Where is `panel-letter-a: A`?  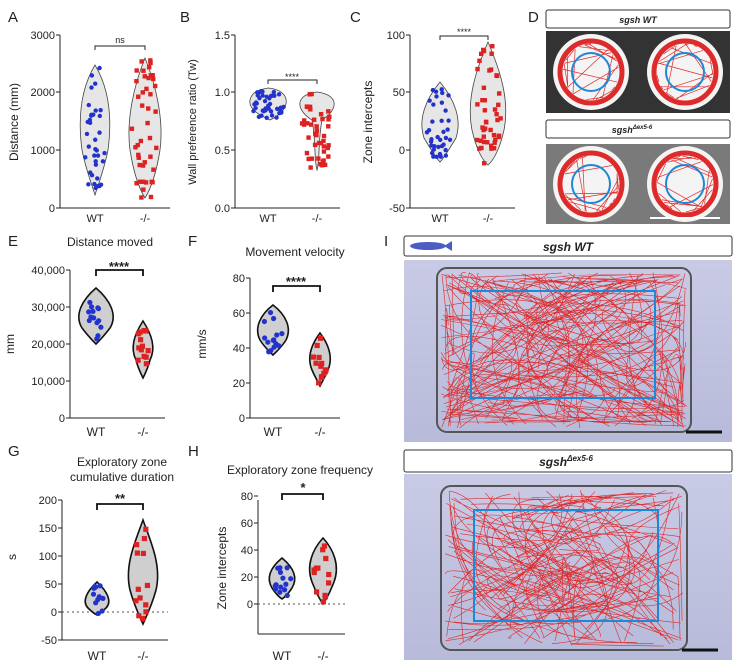
panel-letter-a: A is located at coordinates (13, 17).